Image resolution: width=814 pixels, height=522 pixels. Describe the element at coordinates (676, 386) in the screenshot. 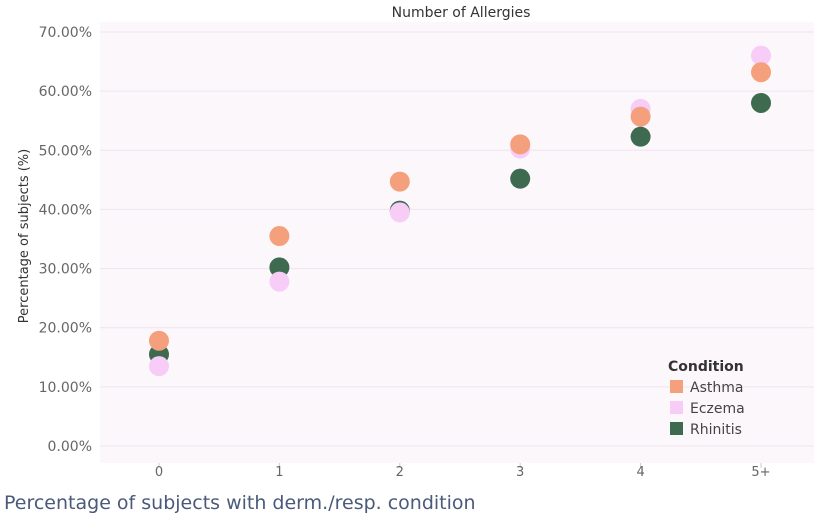

I see `legend-swatch-asthma` at that location.